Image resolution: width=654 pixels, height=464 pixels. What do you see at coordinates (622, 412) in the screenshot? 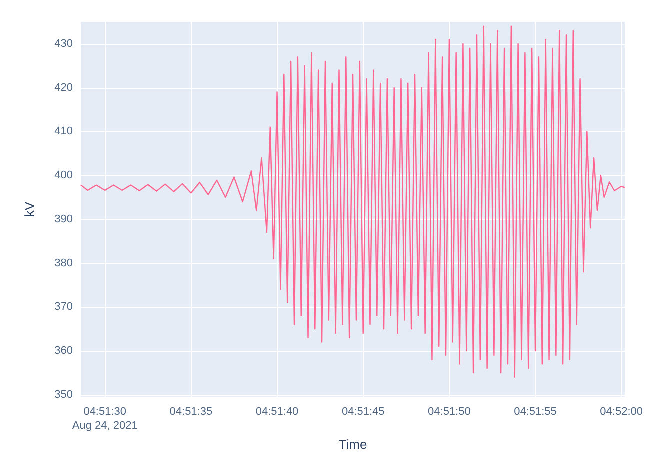
I see `x-tick-label: 04:52:00` at bounding box center [622, 412].